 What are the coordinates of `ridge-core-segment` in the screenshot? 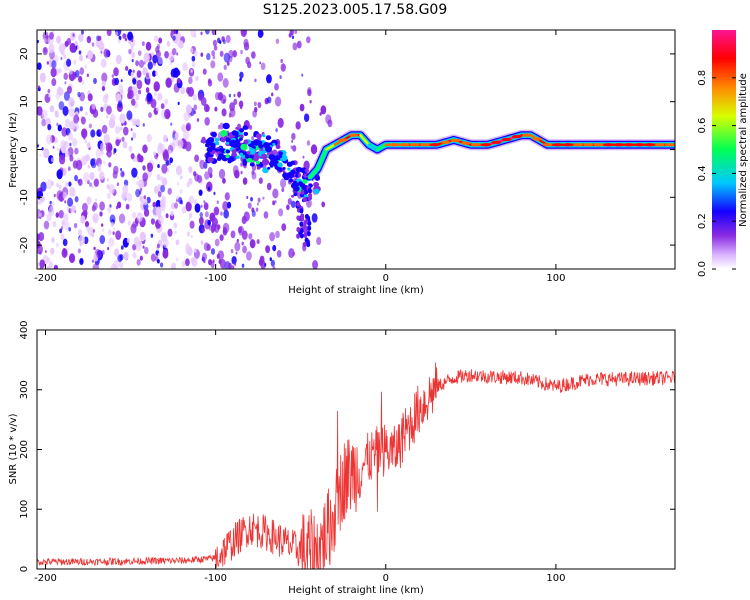 It's located at (373, 147).